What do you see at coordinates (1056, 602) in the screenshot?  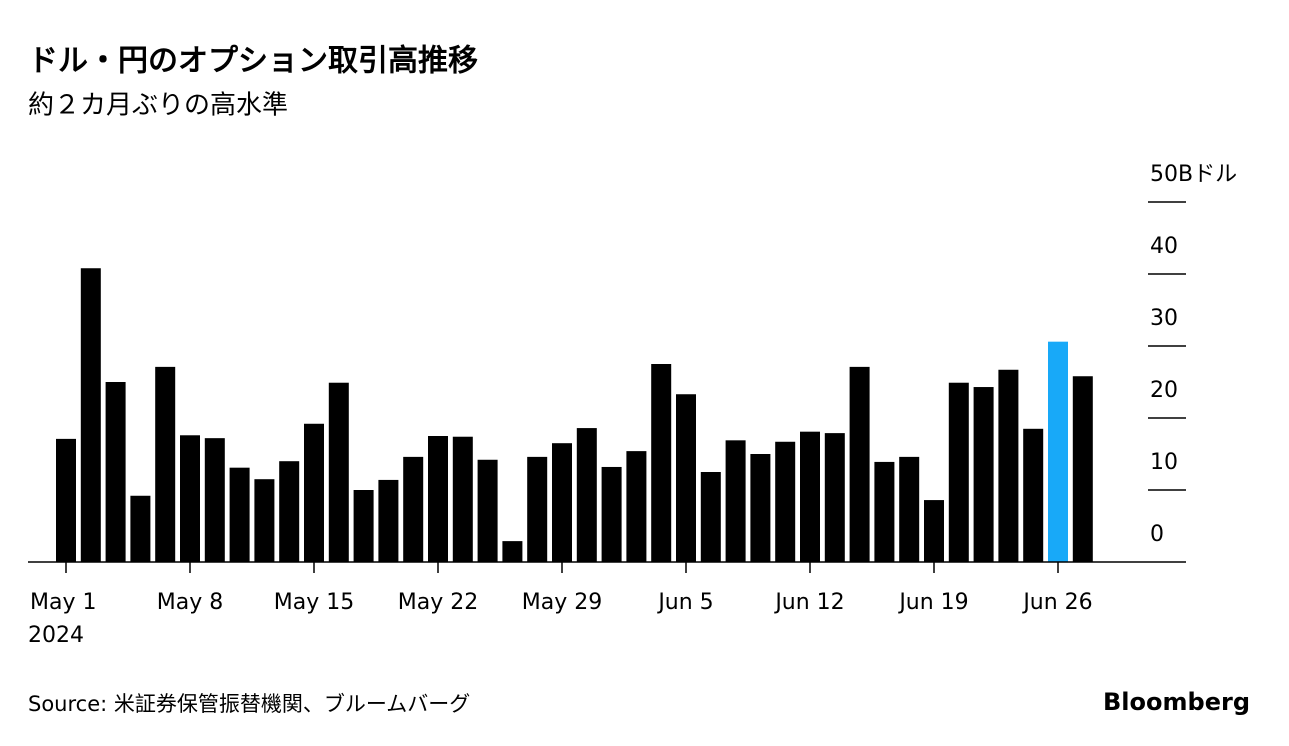 I see `x-tick-label: Jun 26` at bounding box center [1056, 602].